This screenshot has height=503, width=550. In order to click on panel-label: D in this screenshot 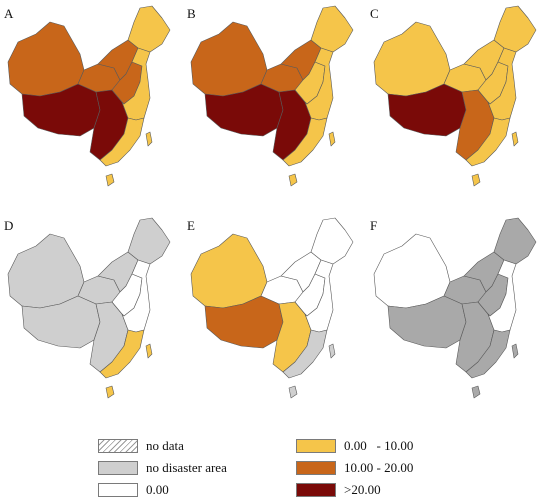, I will do `click(9, 225)`.